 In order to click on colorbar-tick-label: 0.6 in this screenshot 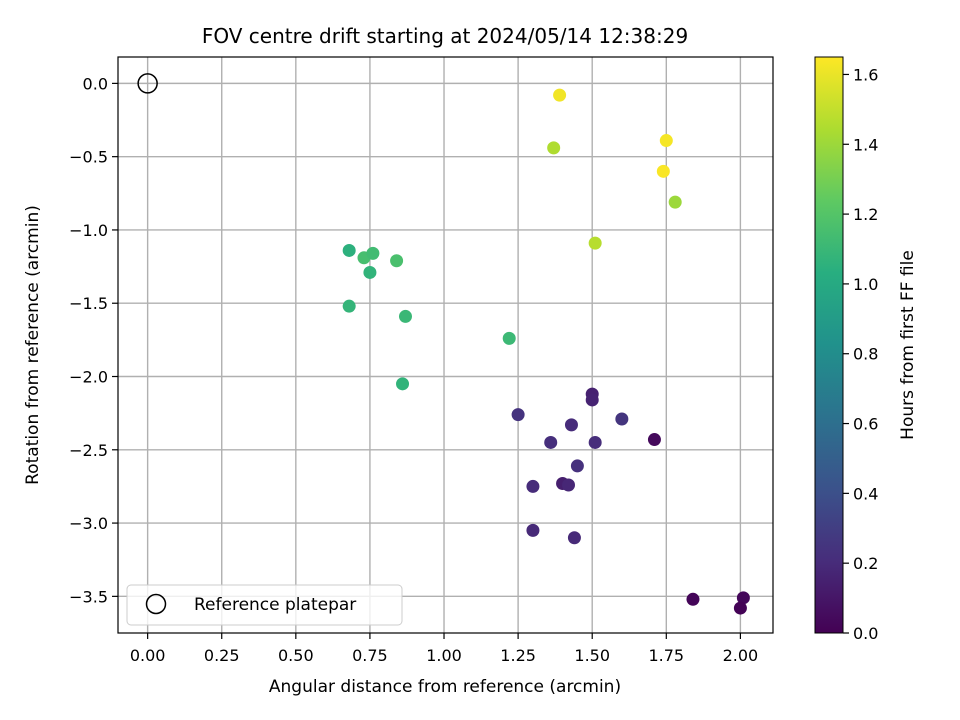, I will do `click(865, 424)`.